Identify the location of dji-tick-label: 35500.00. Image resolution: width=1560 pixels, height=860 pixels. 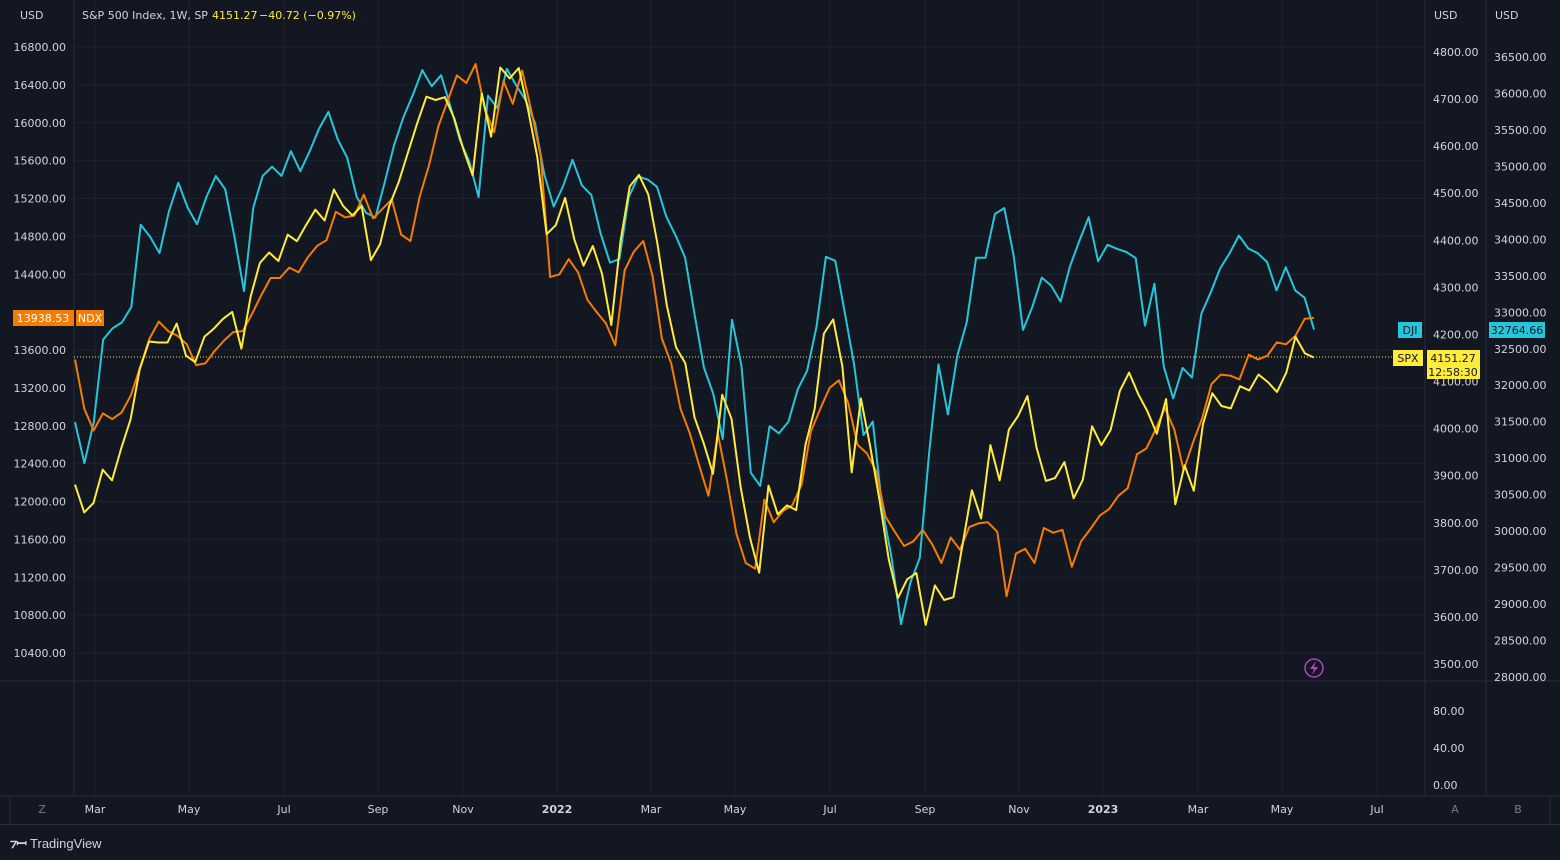
(1520, 130).